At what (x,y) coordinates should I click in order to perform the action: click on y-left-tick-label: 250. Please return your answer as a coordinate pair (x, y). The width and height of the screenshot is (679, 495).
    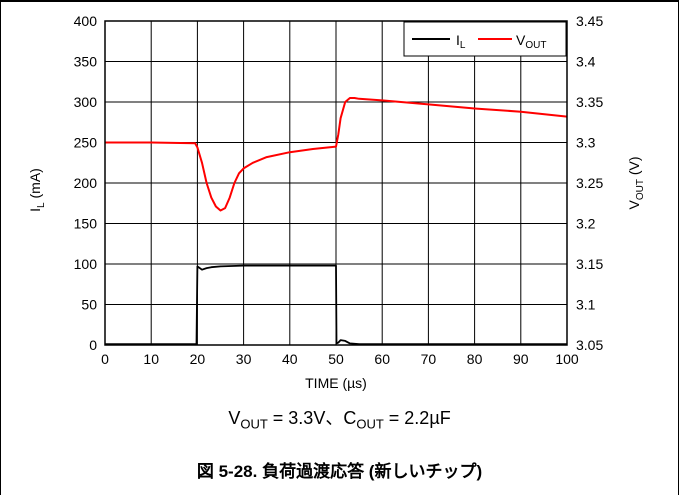
    Looking at the image, I should click on (86, 143).